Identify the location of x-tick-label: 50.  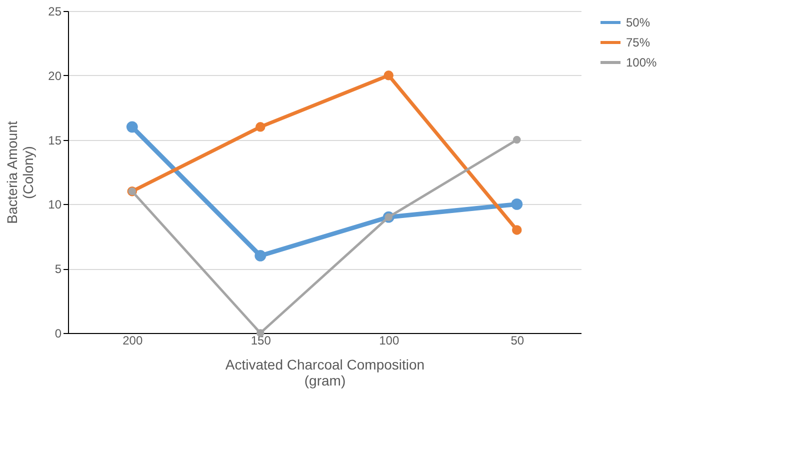
(517, 341).